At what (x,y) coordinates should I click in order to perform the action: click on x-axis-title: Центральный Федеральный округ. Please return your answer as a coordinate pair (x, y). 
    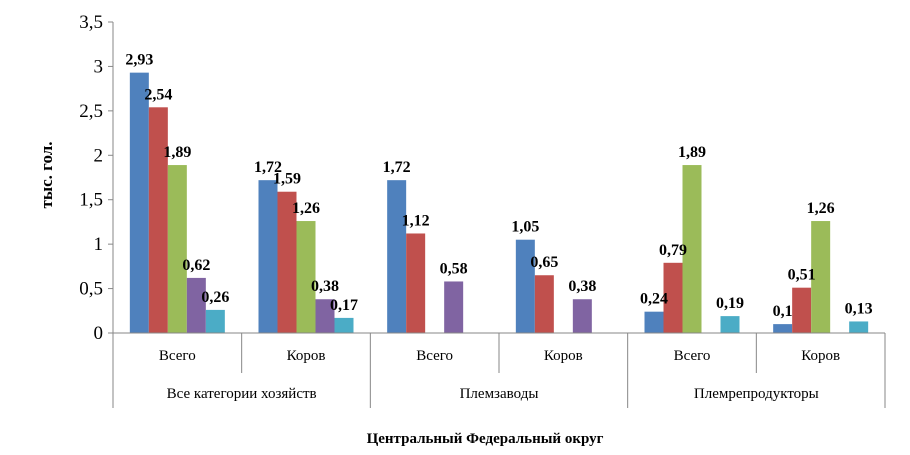
    Looking at the image, I should click on (485, 439).